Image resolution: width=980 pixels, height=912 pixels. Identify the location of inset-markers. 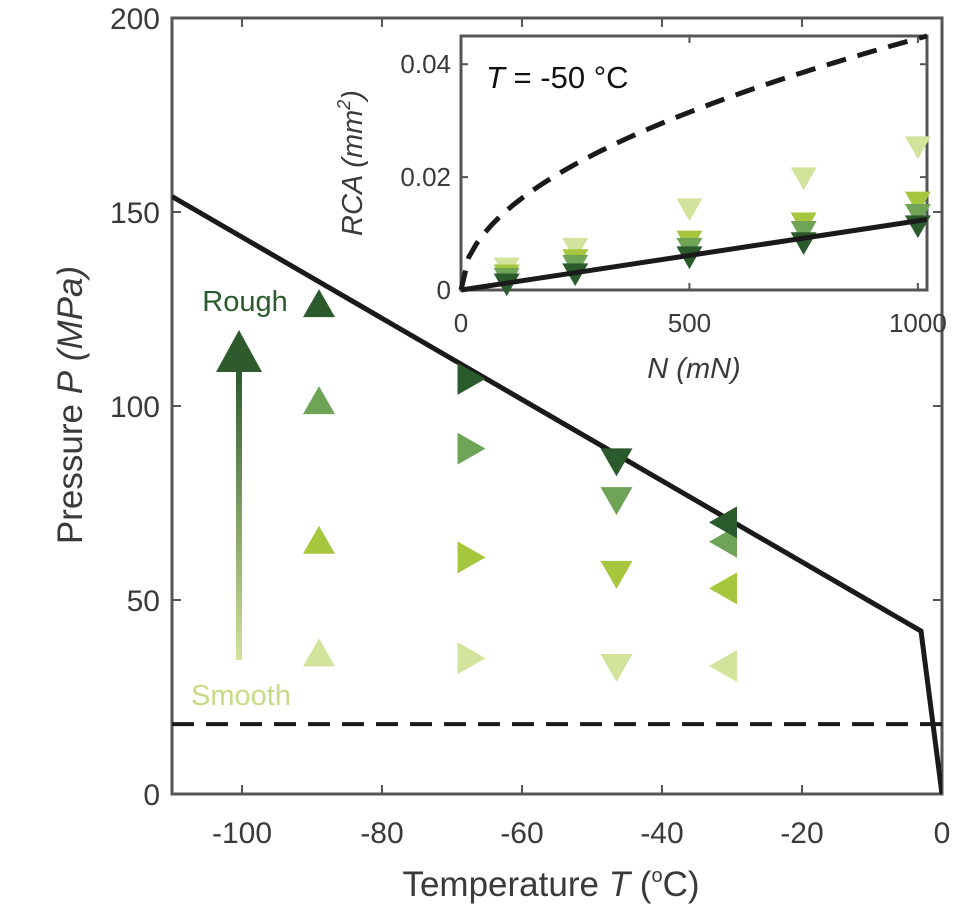
(695, 216).